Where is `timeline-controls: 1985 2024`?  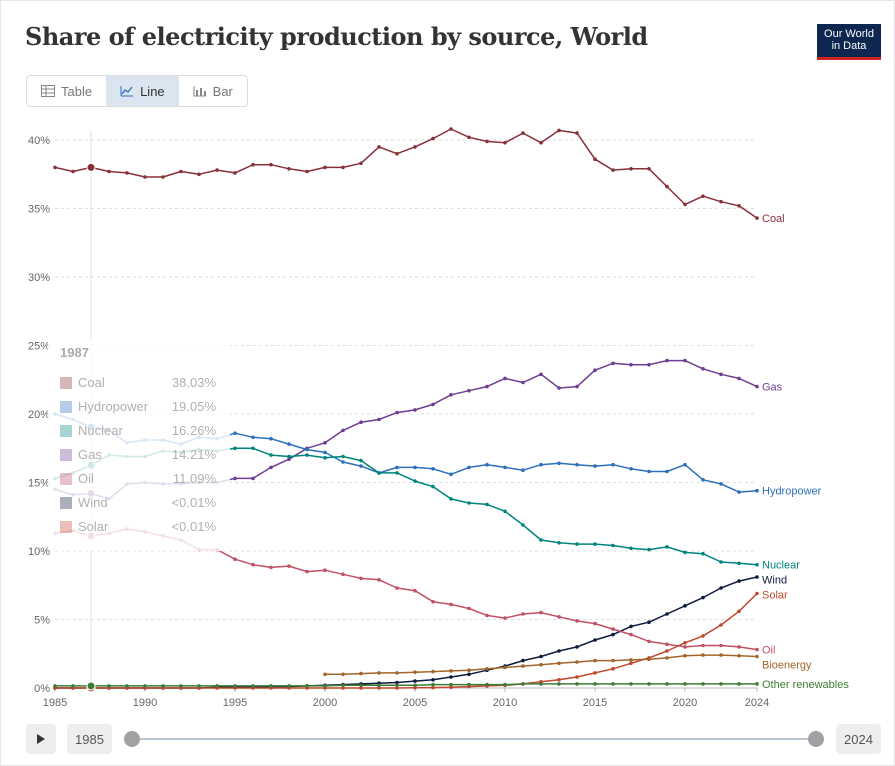
timeline-controls: 1985 2024 is located at coordinates (447, 740).